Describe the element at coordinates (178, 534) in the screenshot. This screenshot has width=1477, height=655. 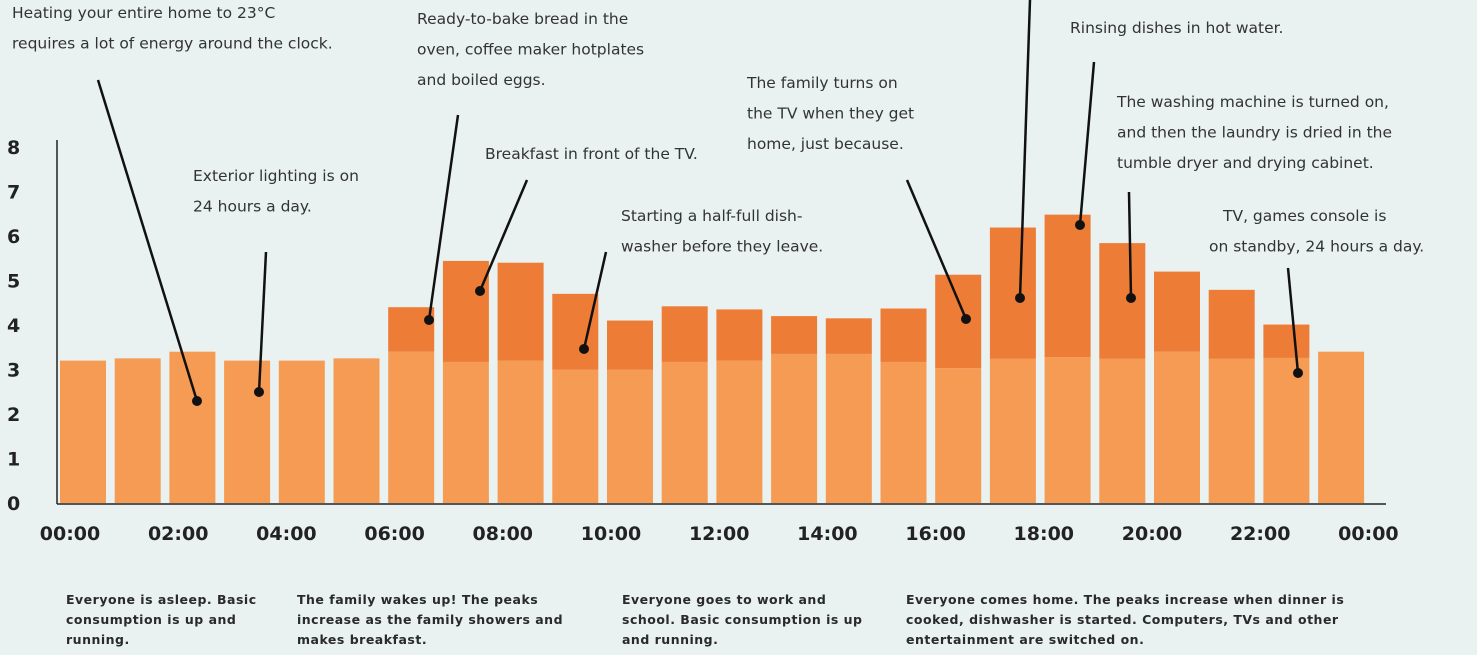
I see `x-tick-label: 02:00` at that location.